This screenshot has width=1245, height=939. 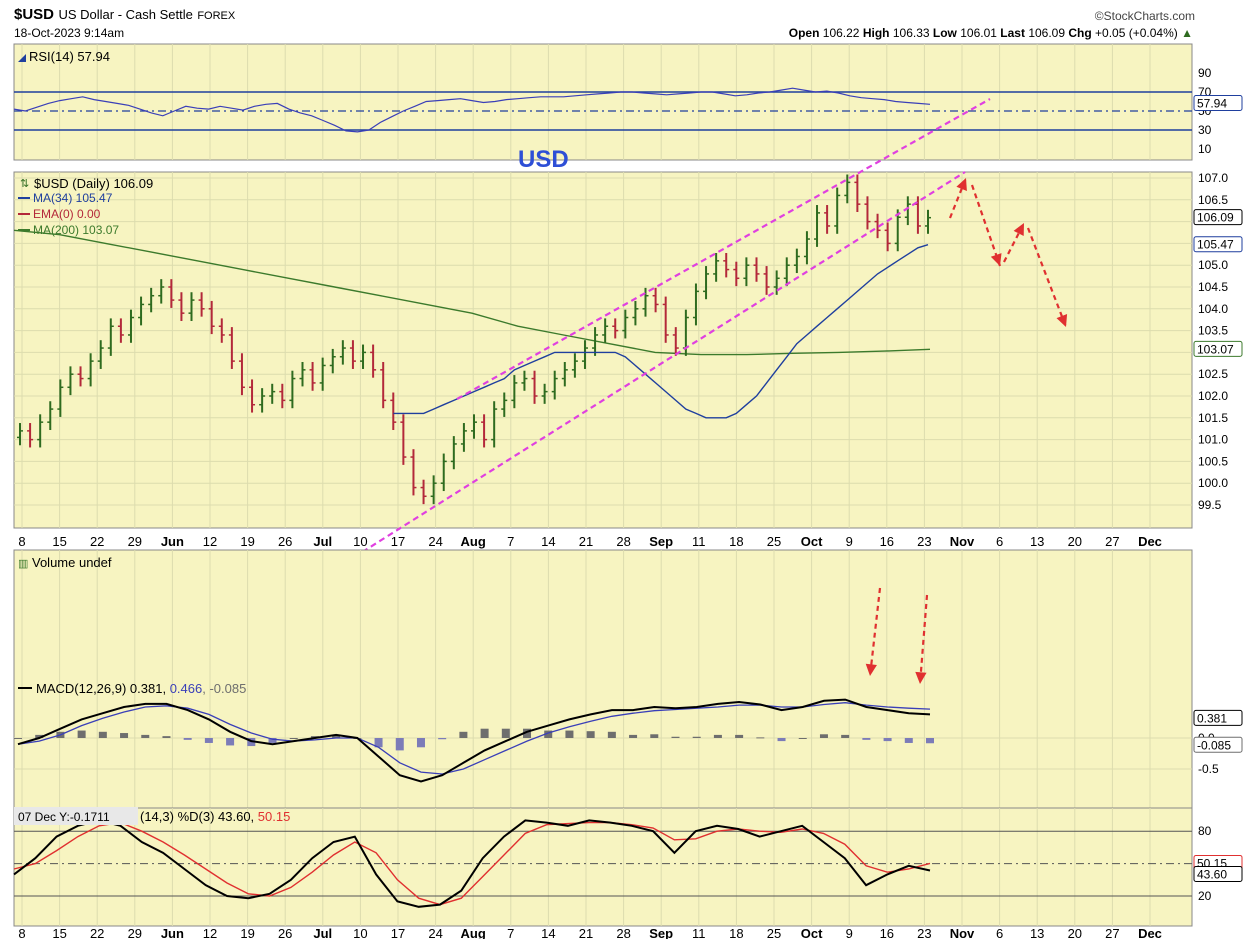 I want to click on price-bars-icon: ⇅, so click(x=24, y=184).